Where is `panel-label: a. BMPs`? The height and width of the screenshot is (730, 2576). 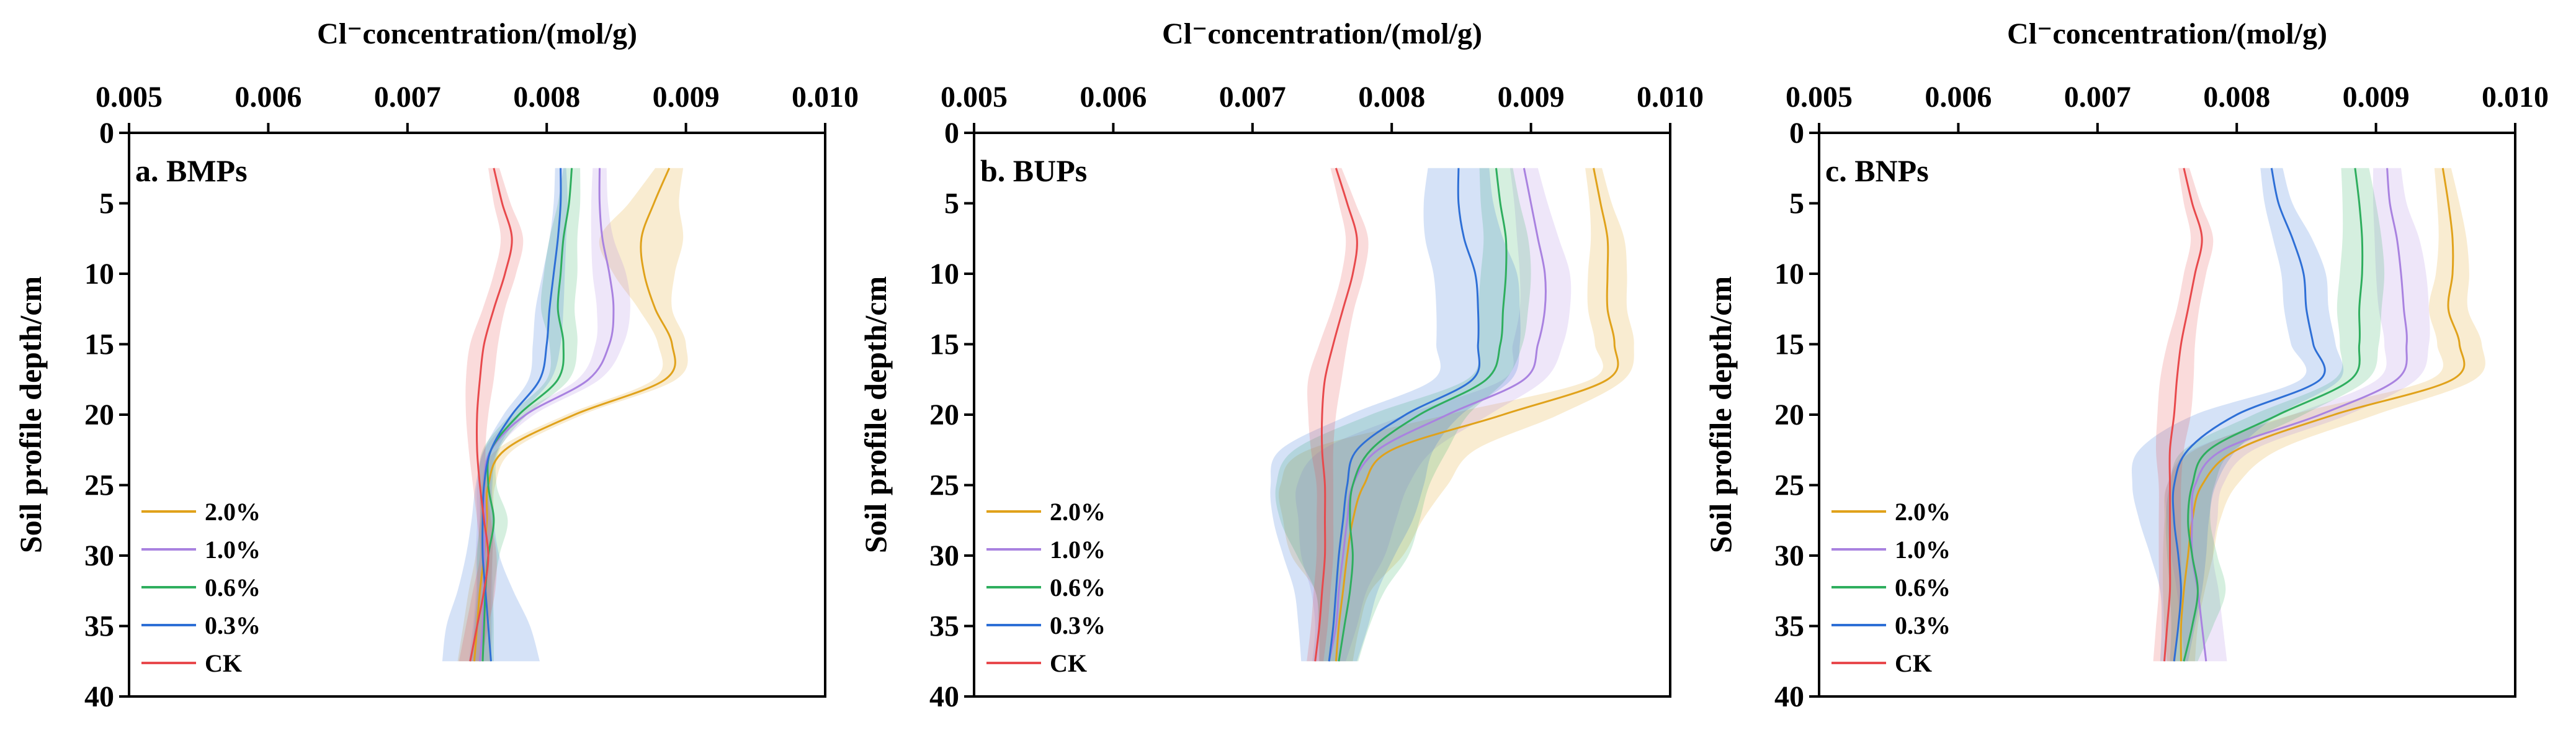 panel-label: a. BMPs is located at coordinates (191, 170).